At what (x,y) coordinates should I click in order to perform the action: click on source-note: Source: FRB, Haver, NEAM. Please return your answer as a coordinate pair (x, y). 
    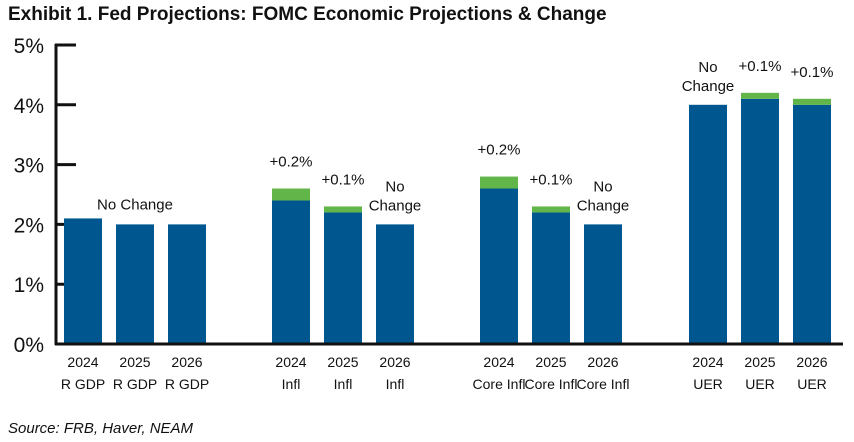
    Looking at the image, I should click on (101, 428).